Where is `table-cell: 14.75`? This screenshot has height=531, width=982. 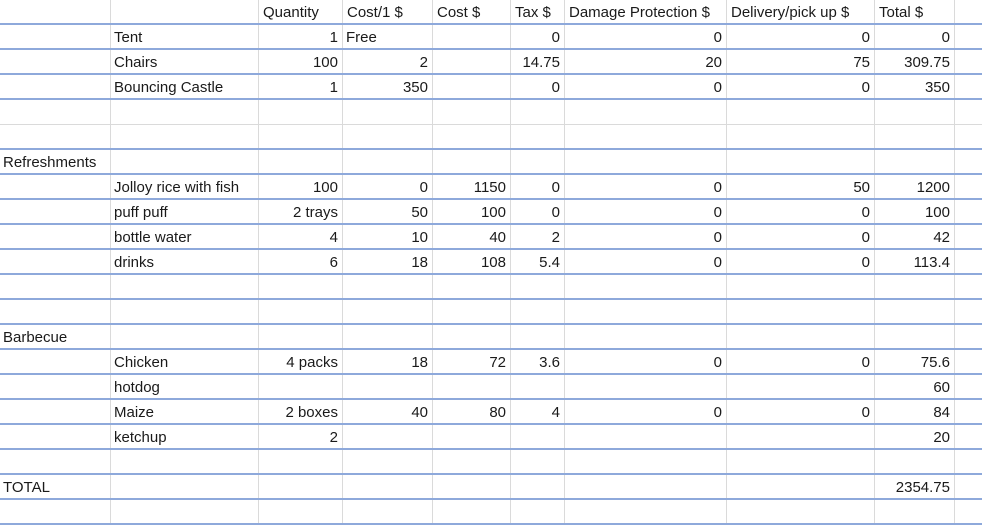 table-cell: 14.75 is located at coordinates (538, 62).